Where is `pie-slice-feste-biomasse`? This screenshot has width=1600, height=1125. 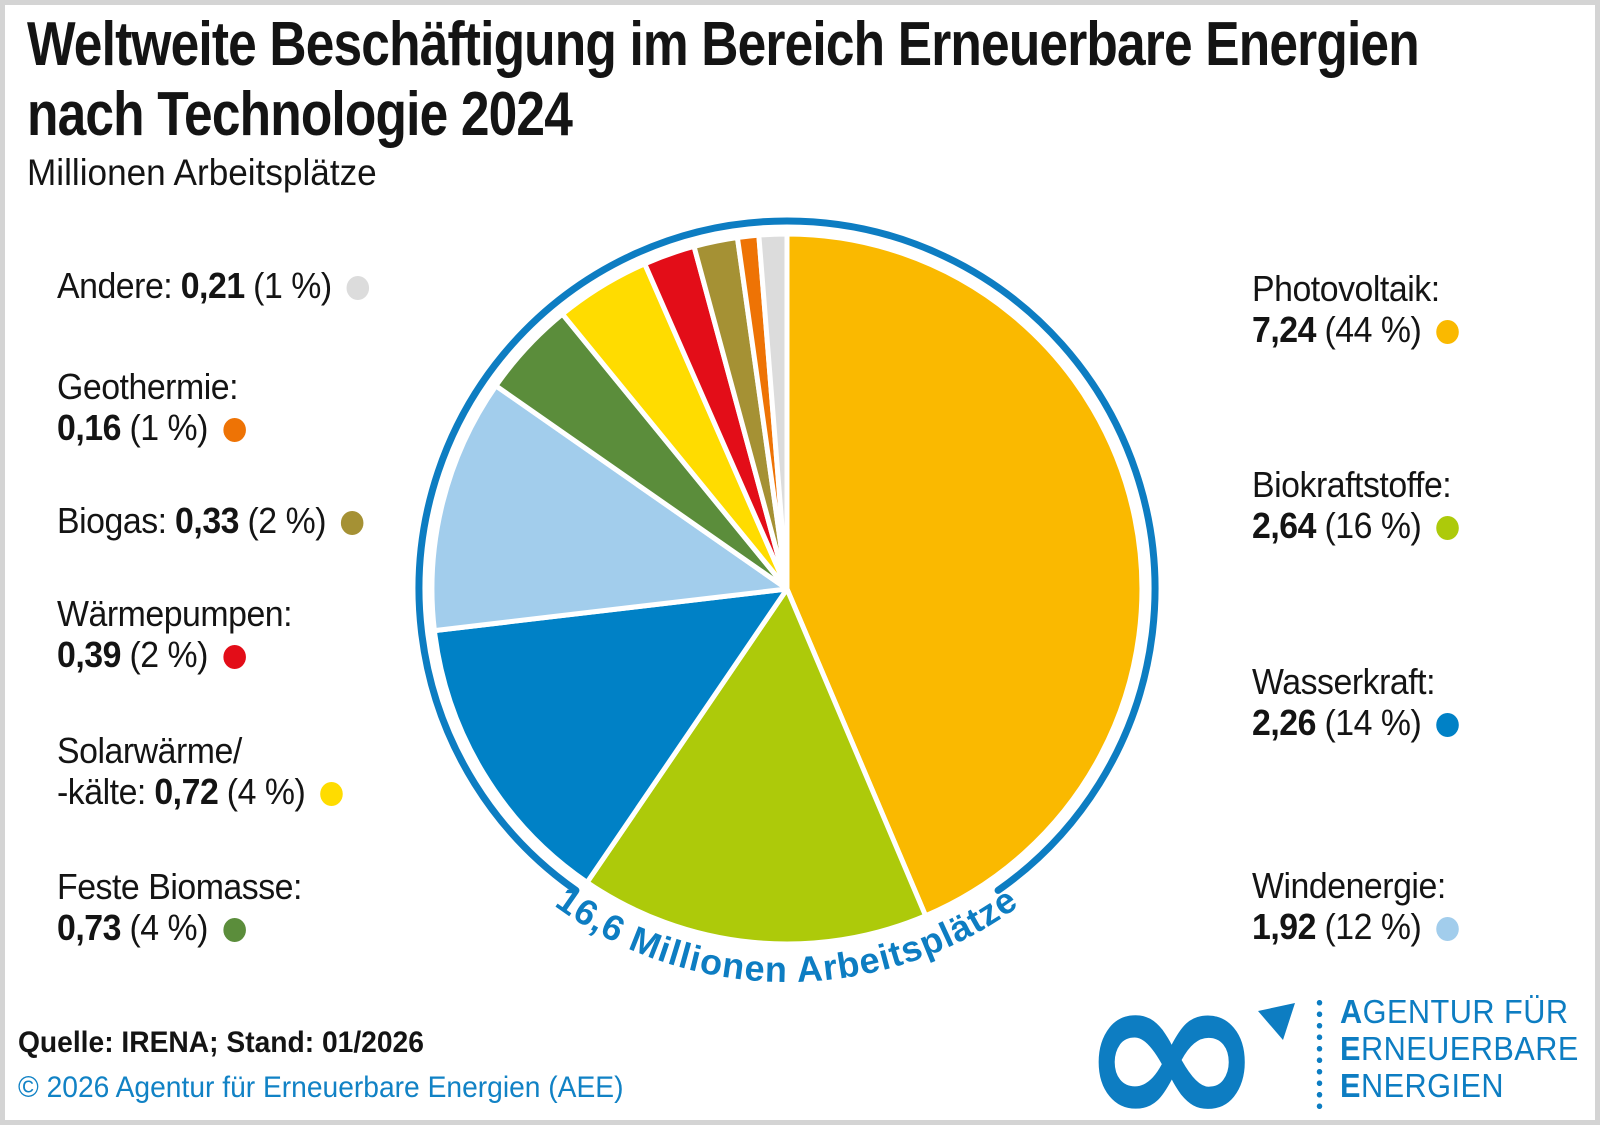
pie-slice-feste-biomasse is located at coordinates (641, 451).